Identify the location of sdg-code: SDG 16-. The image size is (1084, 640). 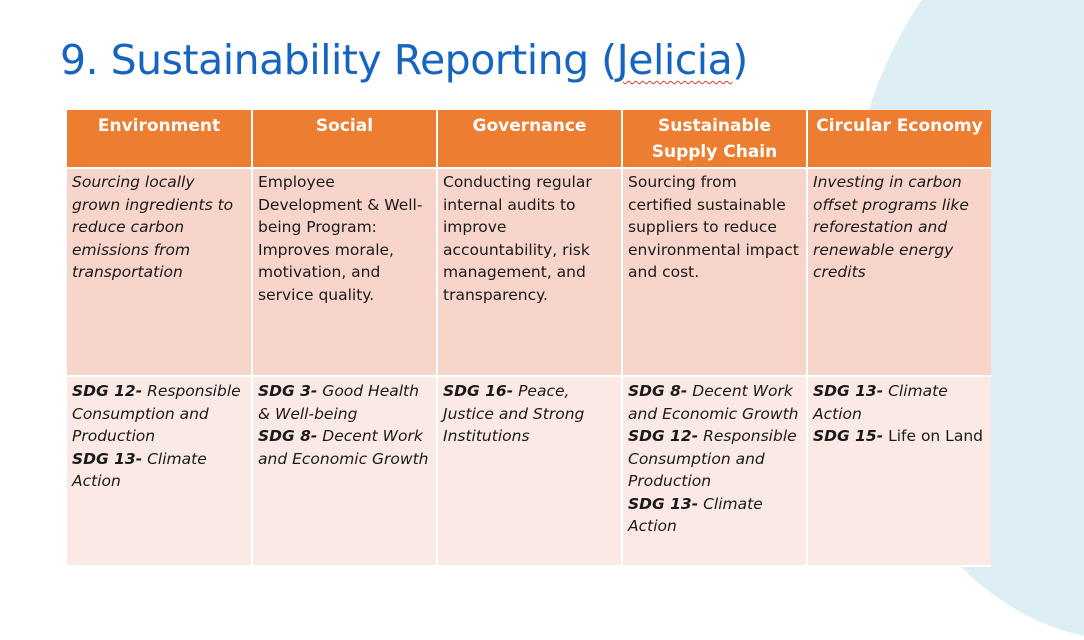
(478, 391).